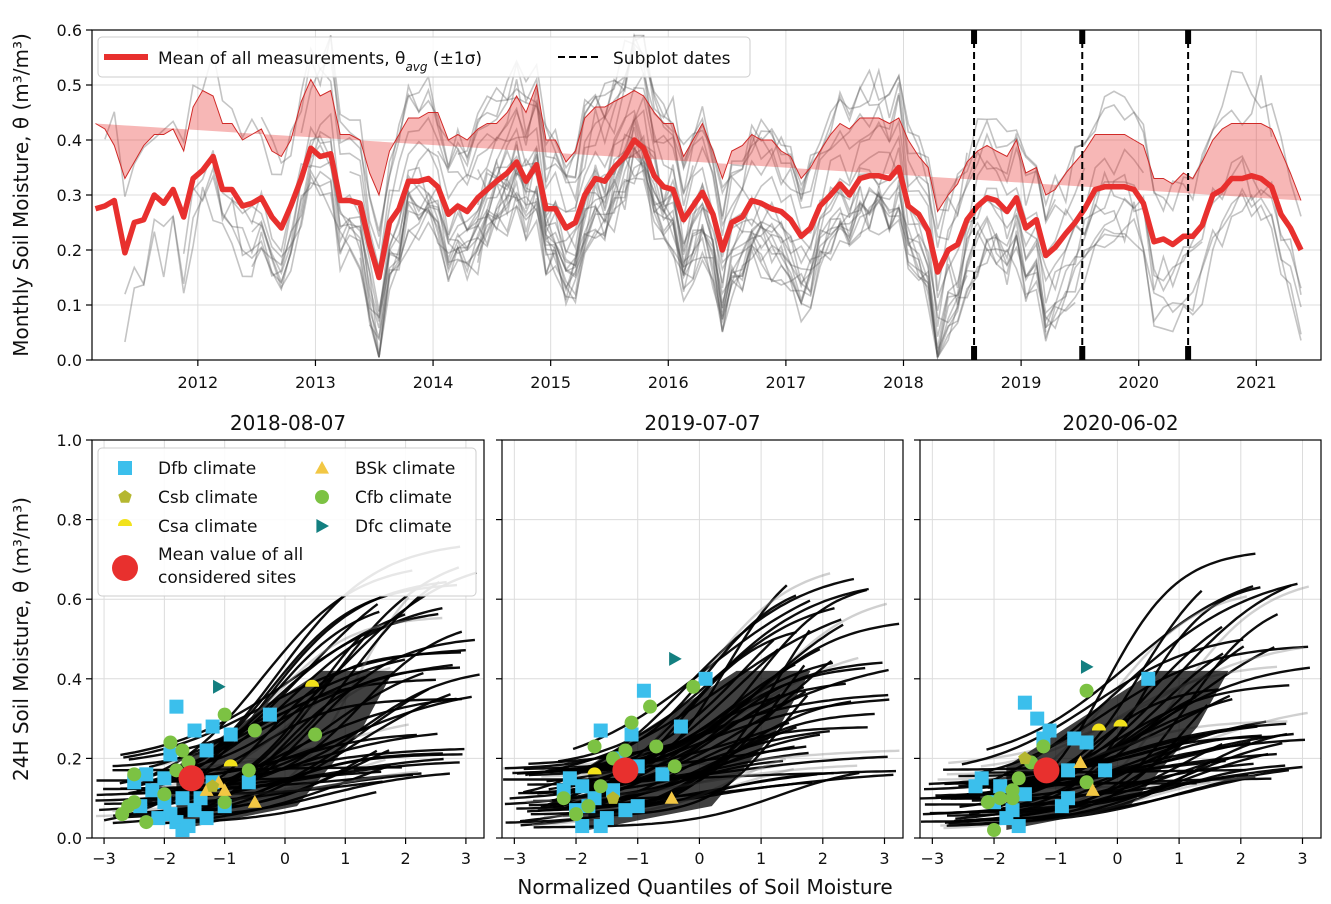  I want to click on y-axis-label: Monthly Soil Moisture, θ (m³/m³), so click(21, 195).